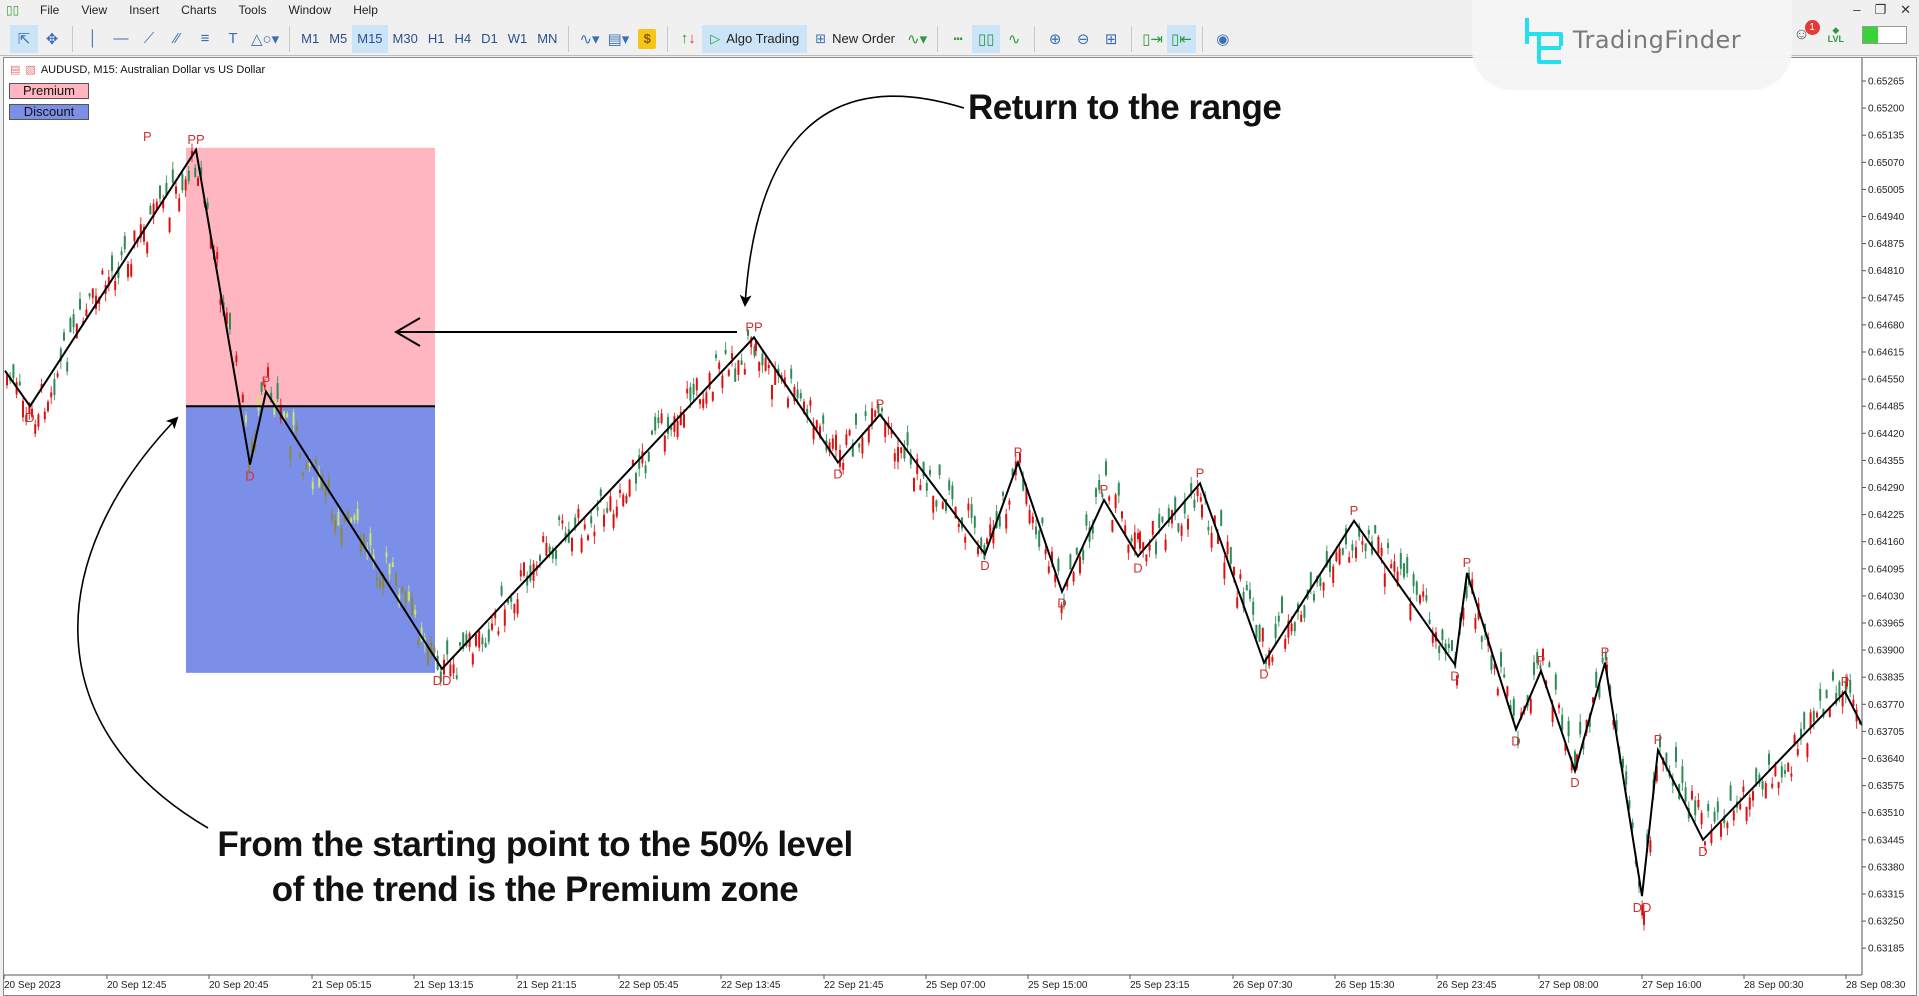  I want to click on price-tick: 0.63315, so click(1886, 895).